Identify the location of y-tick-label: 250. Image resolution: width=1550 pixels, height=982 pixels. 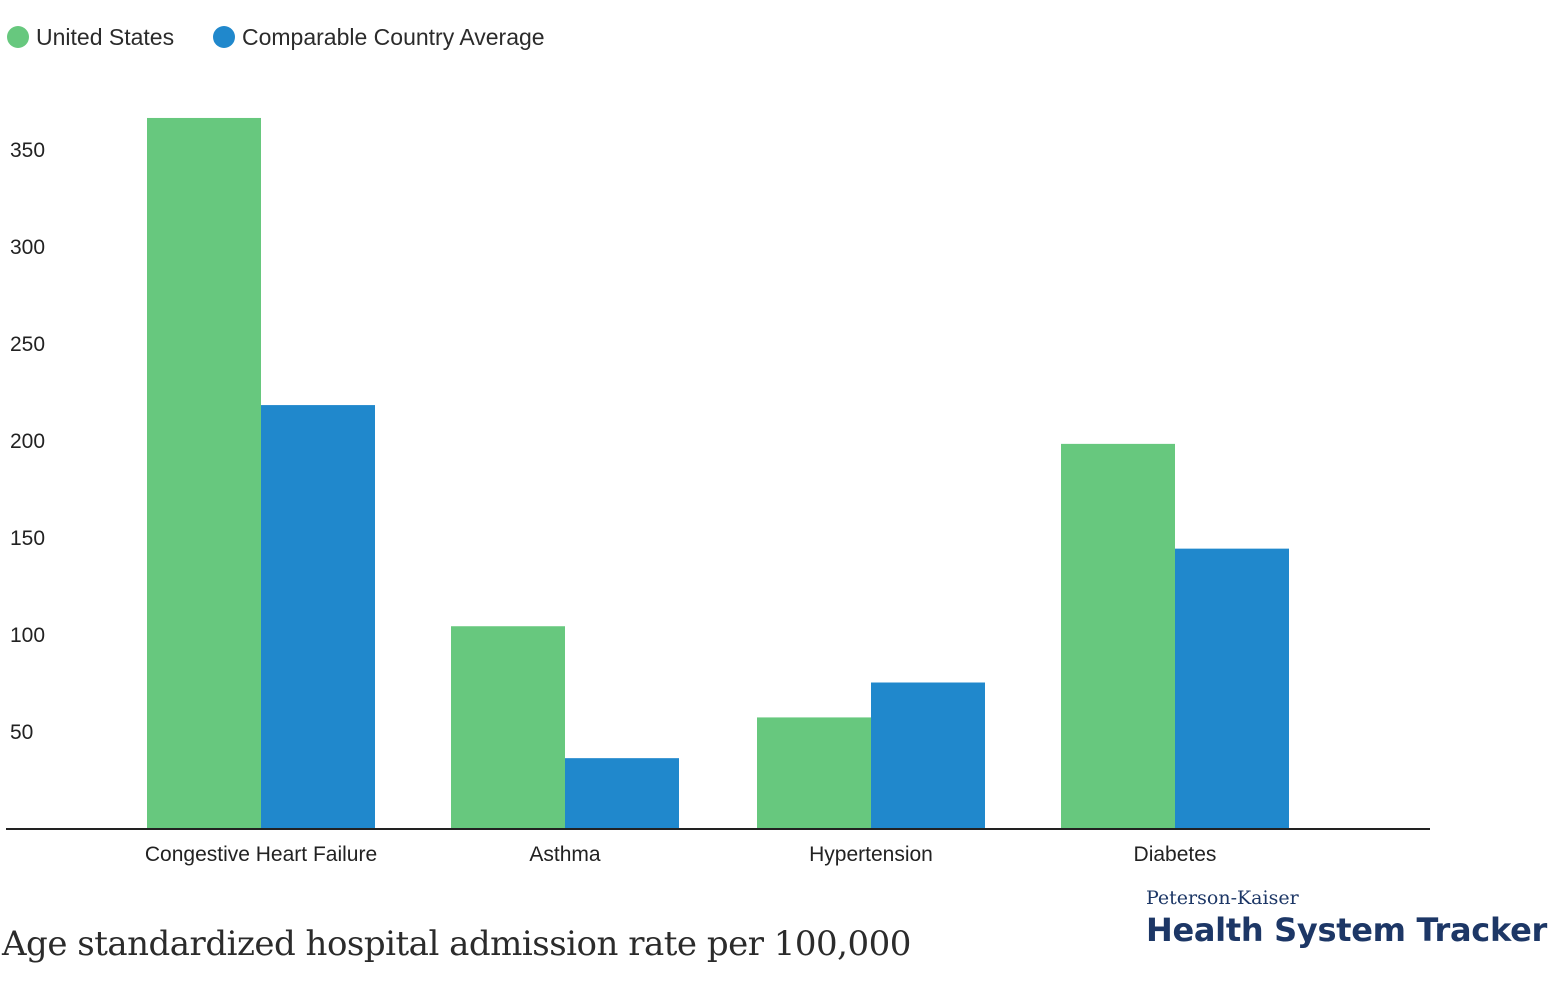
(27, 344).